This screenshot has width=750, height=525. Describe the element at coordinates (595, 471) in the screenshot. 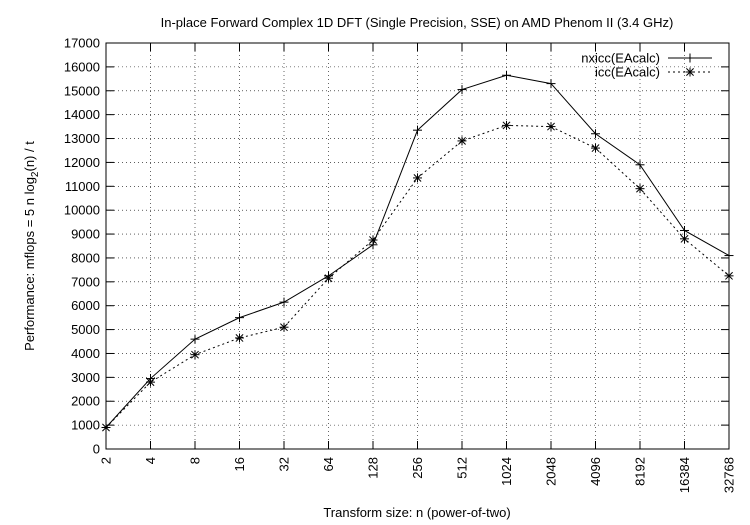

I see `x-tick-label: 4096` at that location.